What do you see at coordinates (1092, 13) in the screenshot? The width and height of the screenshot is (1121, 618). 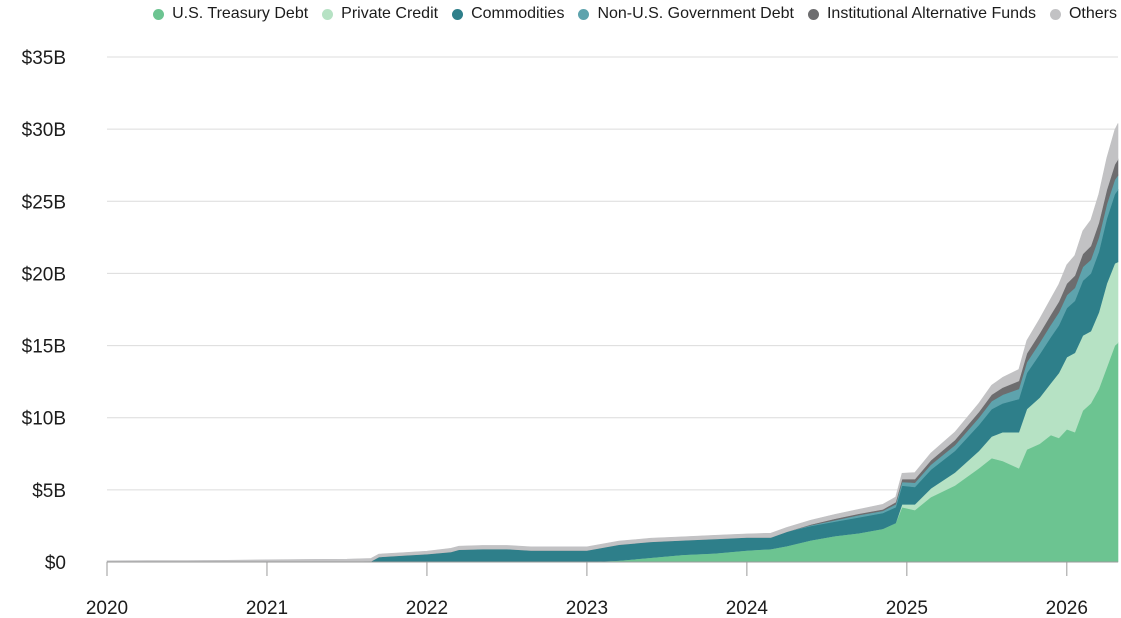 I see `legend-label: Others` at bounding box center [1092, 13].